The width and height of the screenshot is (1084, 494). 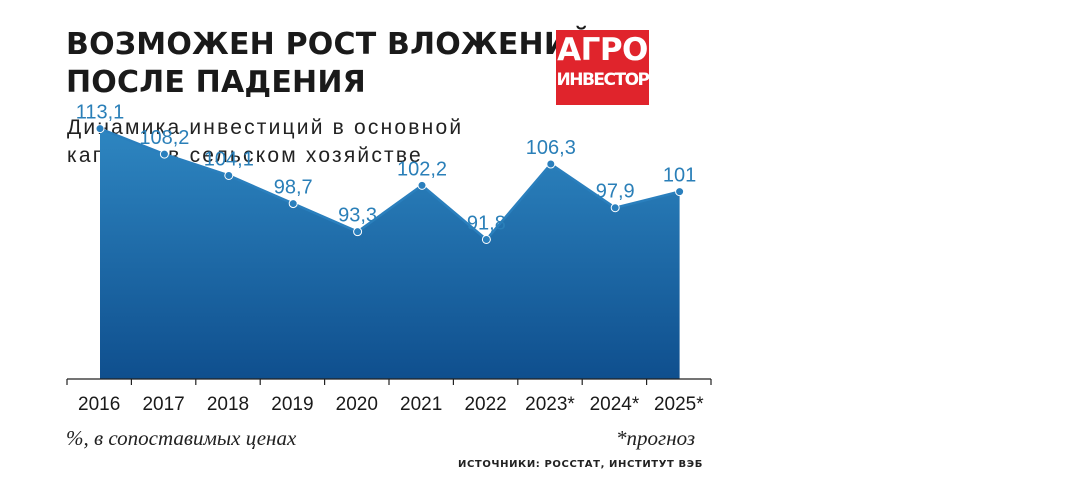 What do you see at coordinates (265, 127) in the screenshot?
I see `subtitle-line-1: Динамика инвестиций в основной` at bounding box center [265, 127].